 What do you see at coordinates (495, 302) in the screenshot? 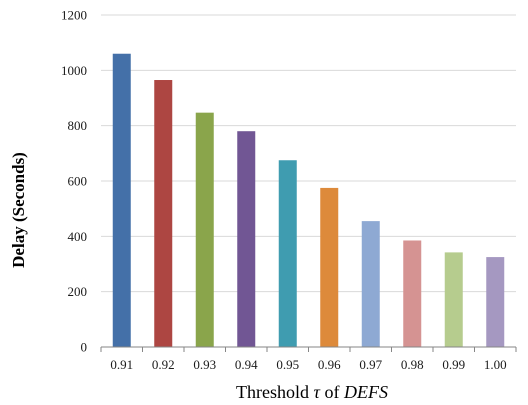
I see `bar-1.00` at bounding box center [495, 302].